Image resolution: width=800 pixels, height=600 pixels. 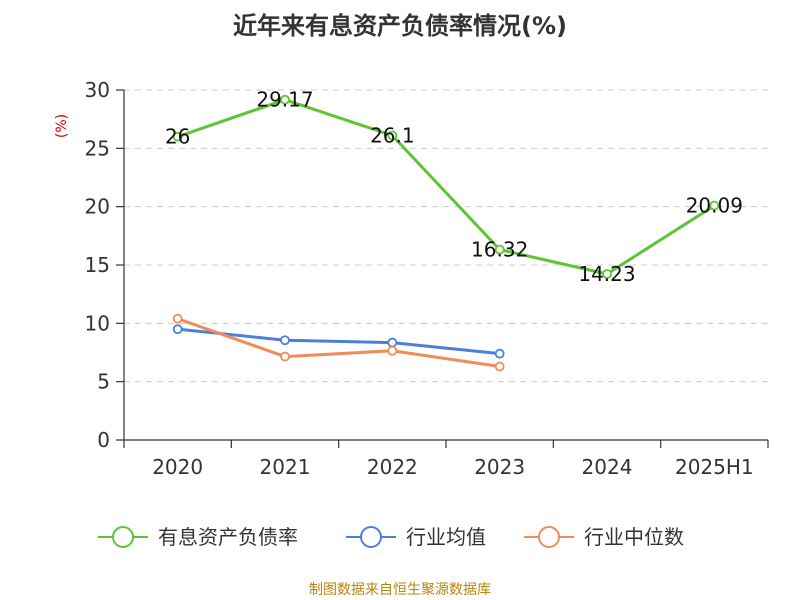 I want to click on y-tick-label: 25, so click(x=97, y=148).